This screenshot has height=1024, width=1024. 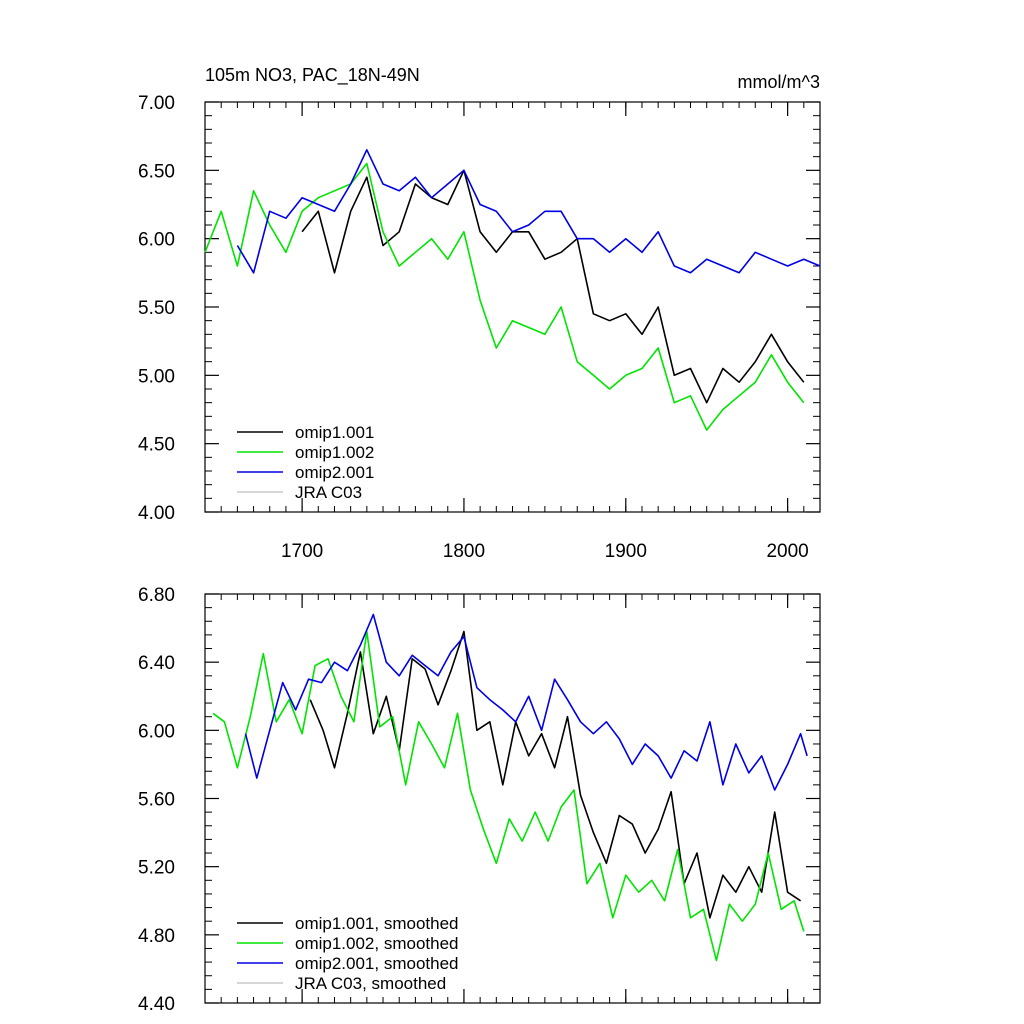 I want to click on legend-label: omip1.002, so click(x=334, y=452).